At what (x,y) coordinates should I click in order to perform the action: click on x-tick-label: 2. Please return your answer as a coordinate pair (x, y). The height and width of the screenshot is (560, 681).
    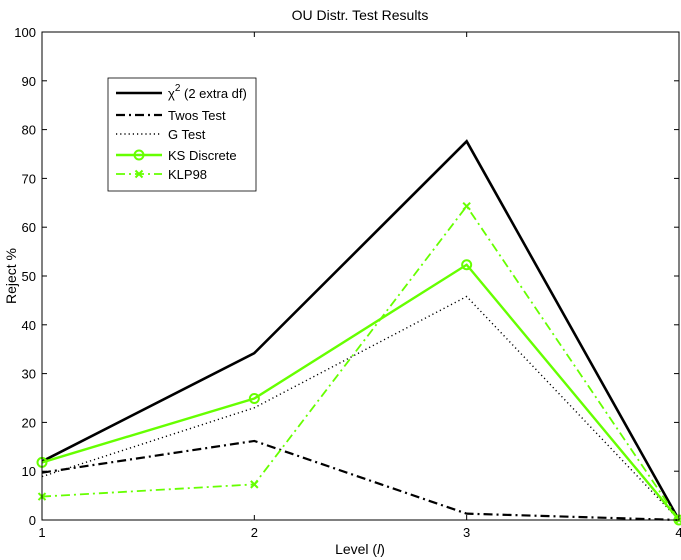
    Looking at the image, I should click on (254, 532).